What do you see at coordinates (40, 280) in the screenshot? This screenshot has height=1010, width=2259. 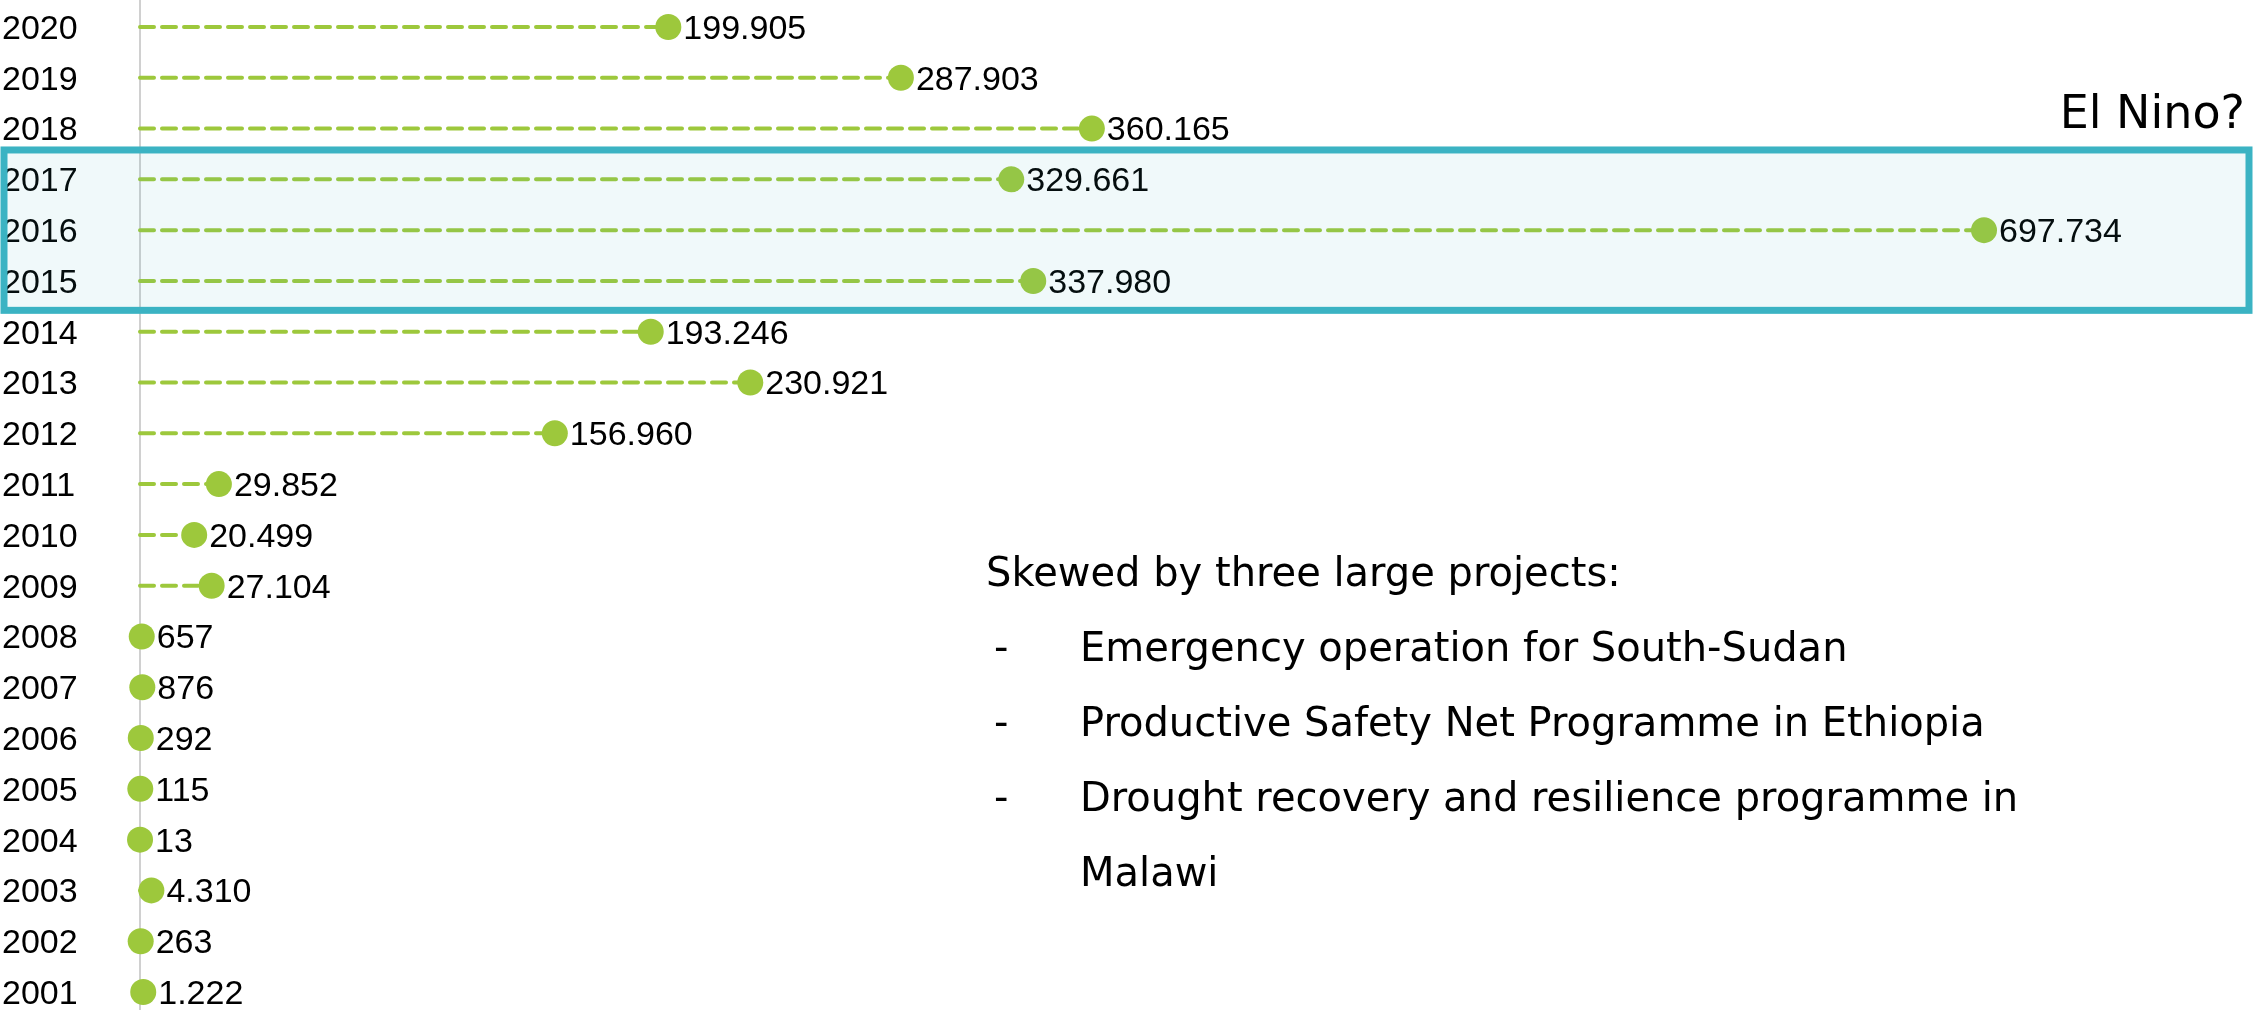 I see `y-tick-label: 2015` at bounding box center [40, 280].